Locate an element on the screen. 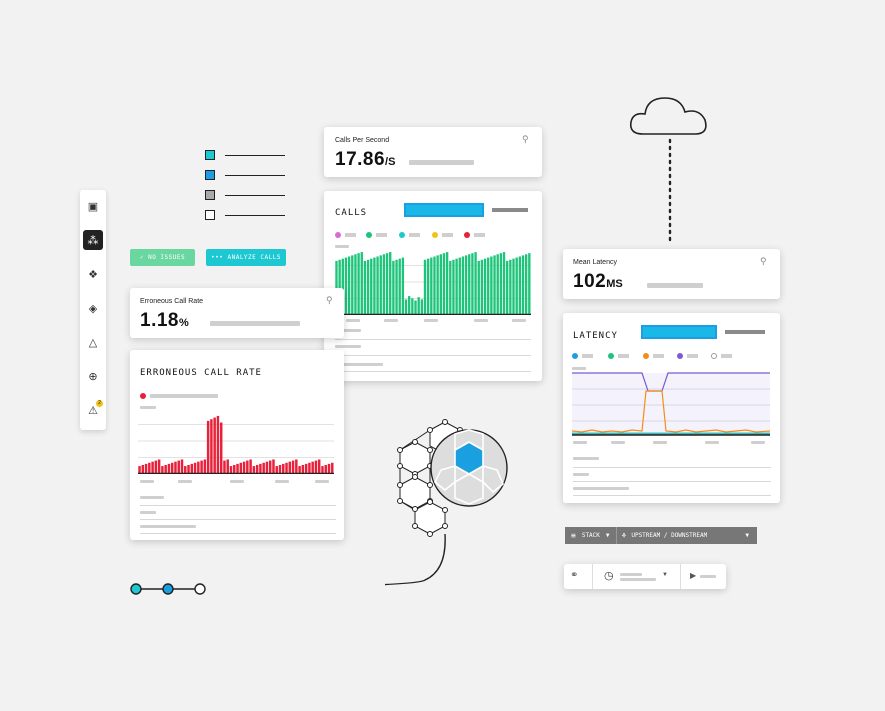 The height and width of the screenshot is (711, 885). warning-icon: ⚠ is located at coordinates (93, 410).